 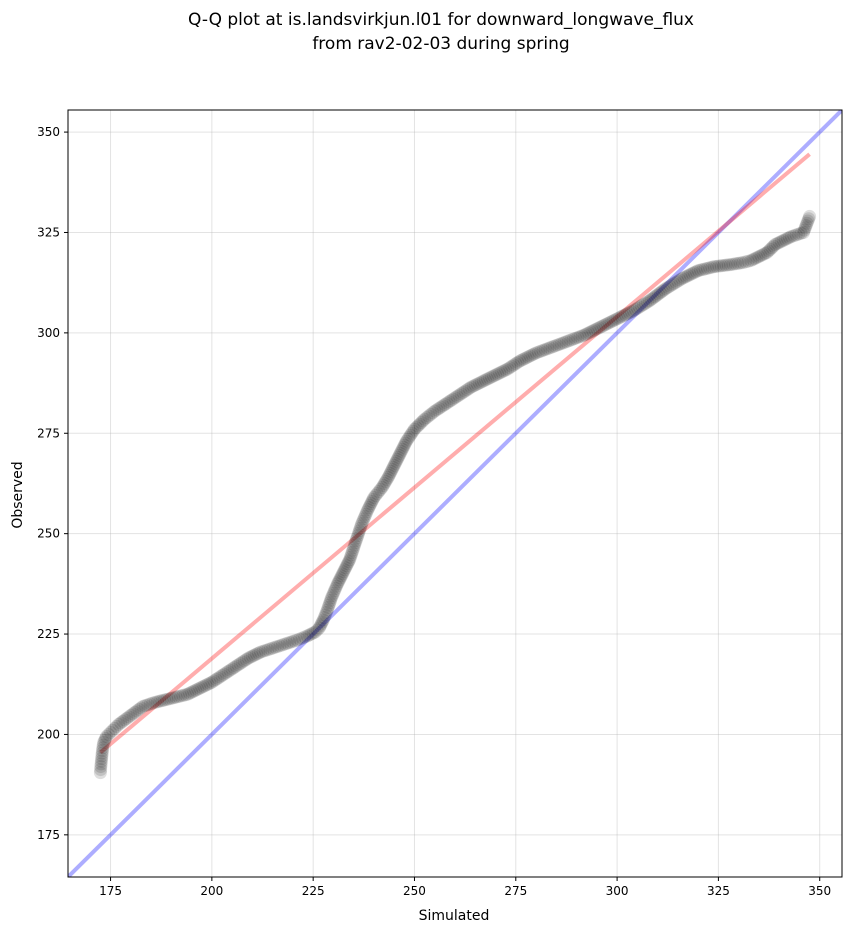 I want to click on y-tick-label: 325, so click(x=48, y=232).